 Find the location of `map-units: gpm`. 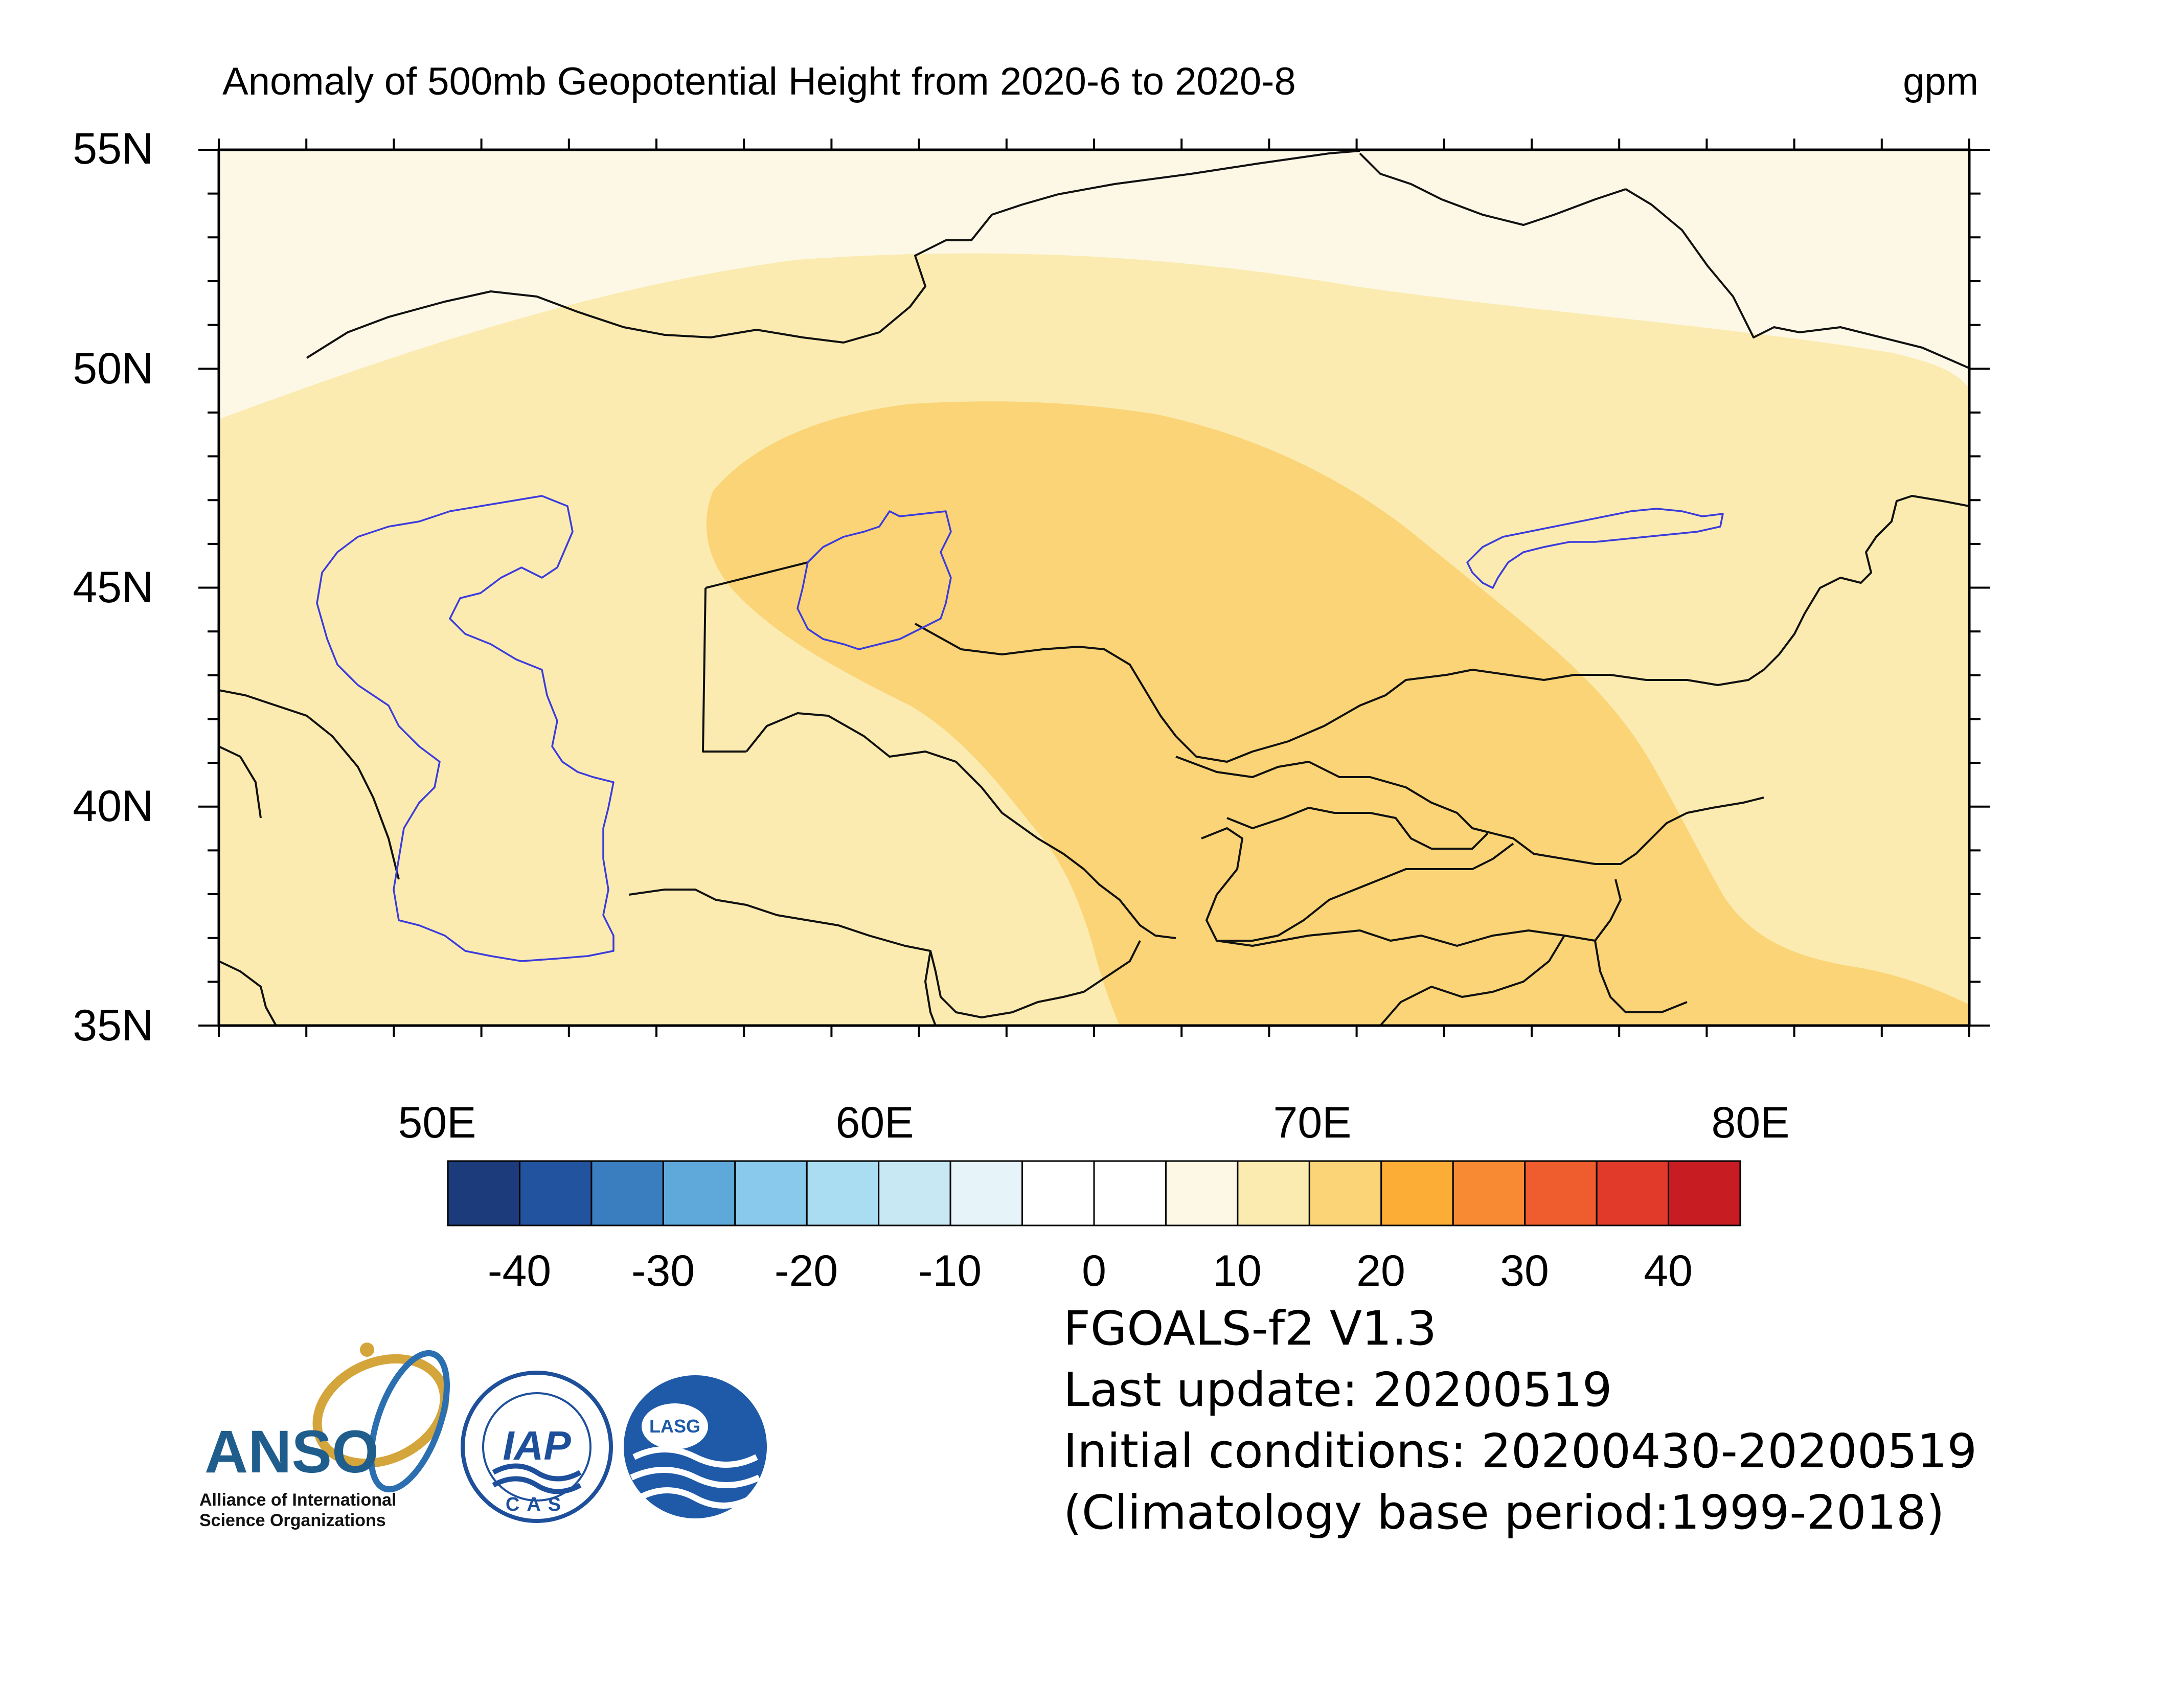

map-units: gpm is located at coordinates (1940, 81).